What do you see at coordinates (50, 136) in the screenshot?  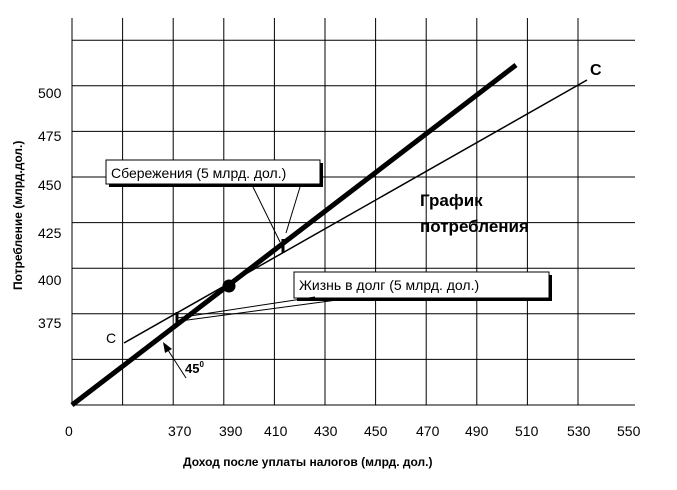 I see `y-tick-label: 475` at bounding box center [50, 136].